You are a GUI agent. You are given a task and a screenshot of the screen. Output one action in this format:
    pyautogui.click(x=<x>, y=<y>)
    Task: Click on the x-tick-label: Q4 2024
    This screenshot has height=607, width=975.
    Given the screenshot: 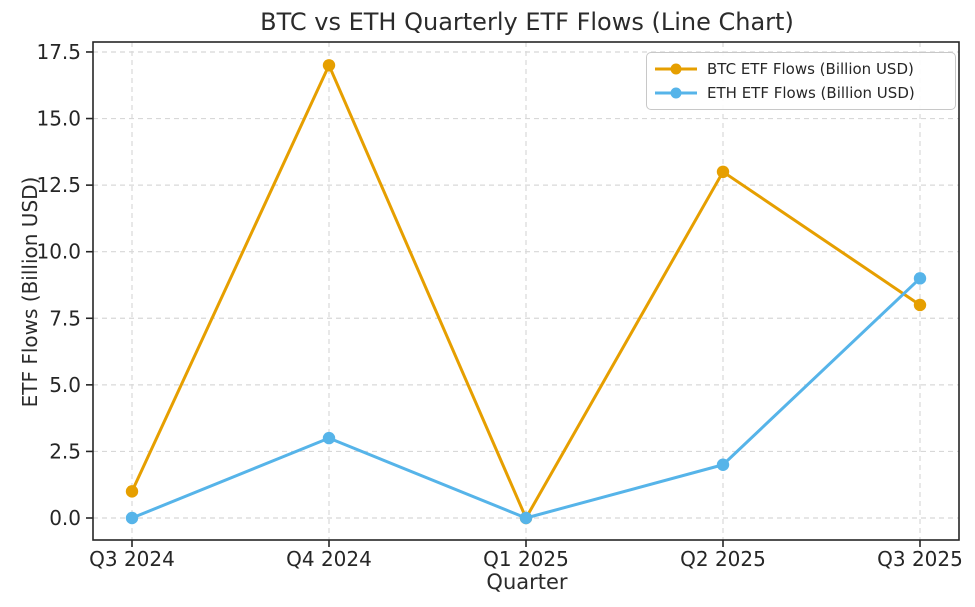 What is the action you would take?
    pyautogui.click(x=329, y=559)
    